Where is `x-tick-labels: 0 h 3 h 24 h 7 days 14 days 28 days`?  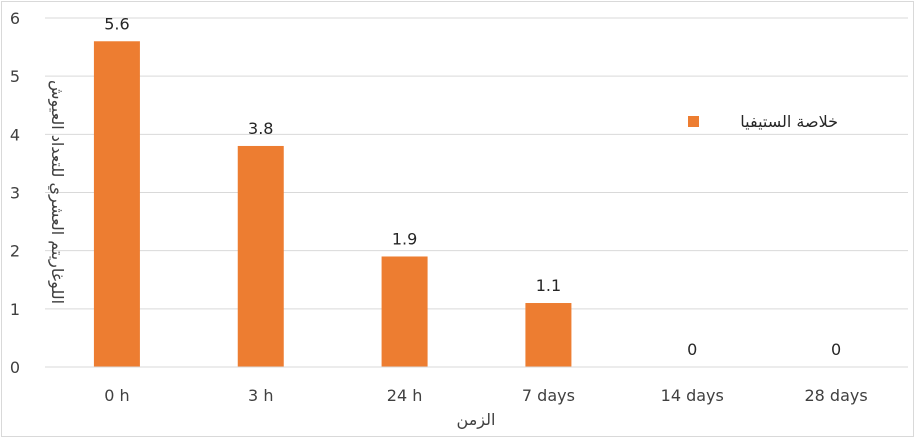 x-tick-labels: 0 h 3 h 24 h 7 days 14 days 28 days is located at coordinates (485, 395).